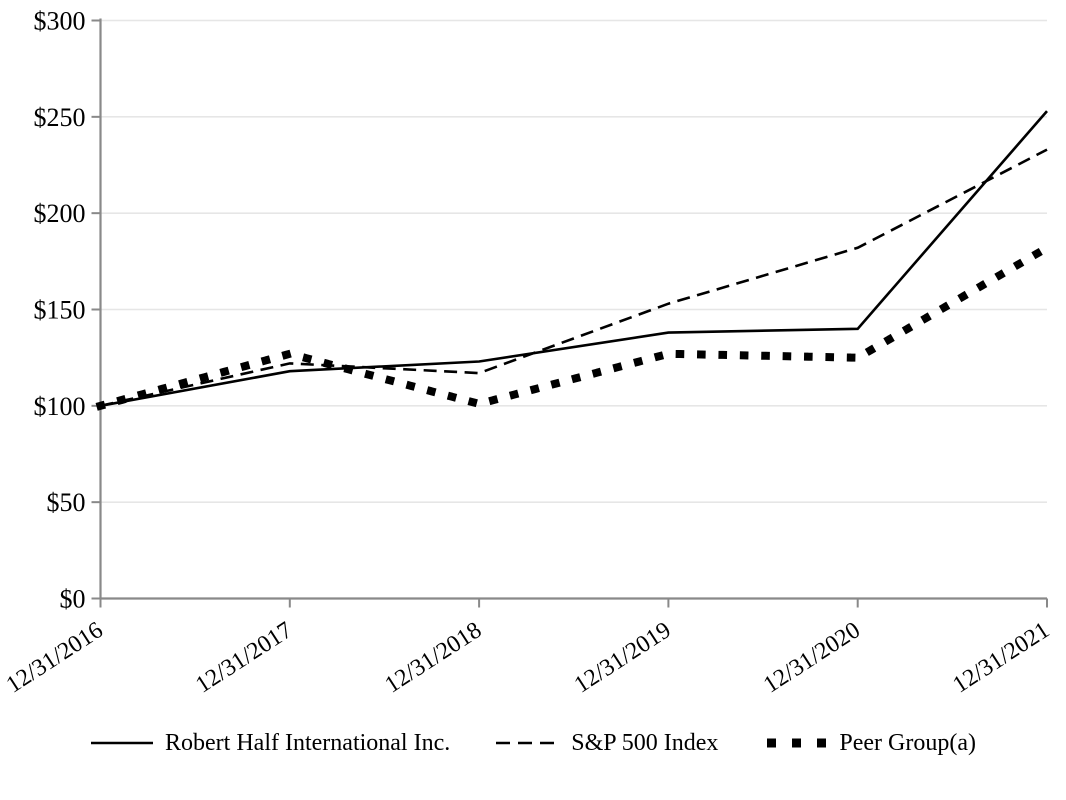 The image size is (1066, 800). I want to click on legend-label-robert-half: Robert Half International Inc., so click(308, 743).